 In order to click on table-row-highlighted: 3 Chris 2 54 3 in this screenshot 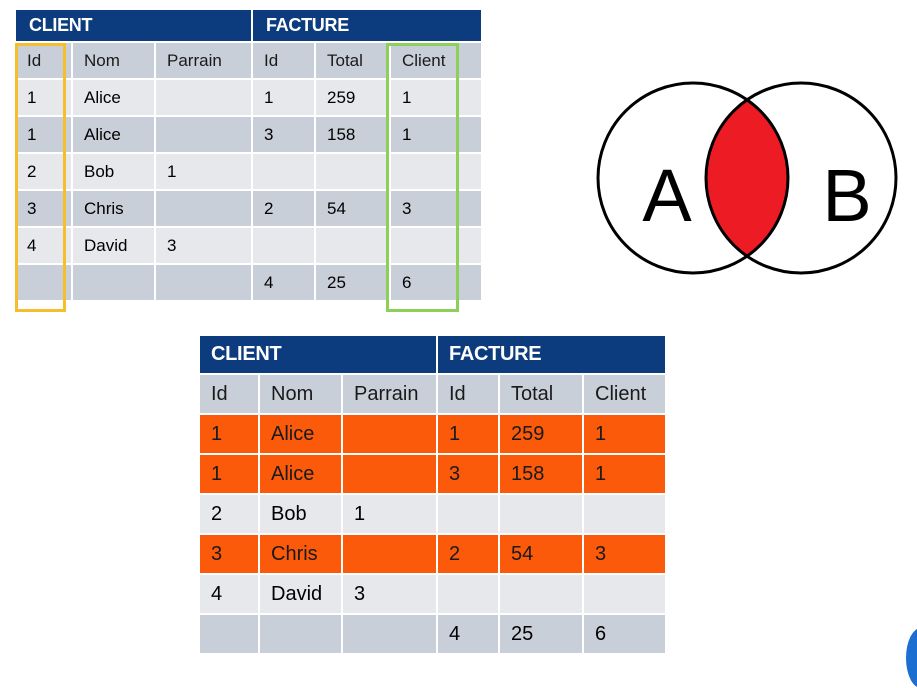, I will do `click(433, 555)`.